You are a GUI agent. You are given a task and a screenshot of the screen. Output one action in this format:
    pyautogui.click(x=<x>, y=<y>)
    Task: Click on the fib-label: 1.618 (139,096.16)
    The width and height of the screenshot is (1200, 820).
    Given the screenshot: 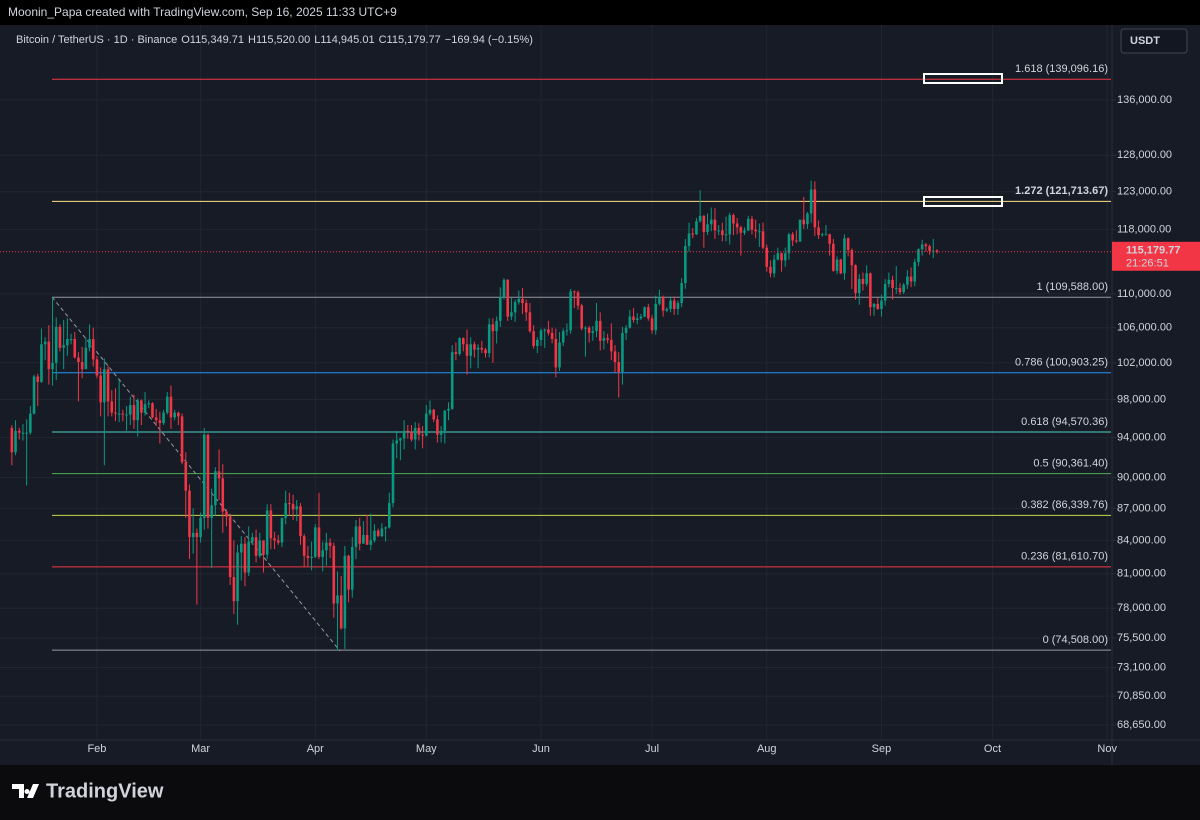 What is the action you would take?
    pyautogui.click(x=1061, y=69)
    